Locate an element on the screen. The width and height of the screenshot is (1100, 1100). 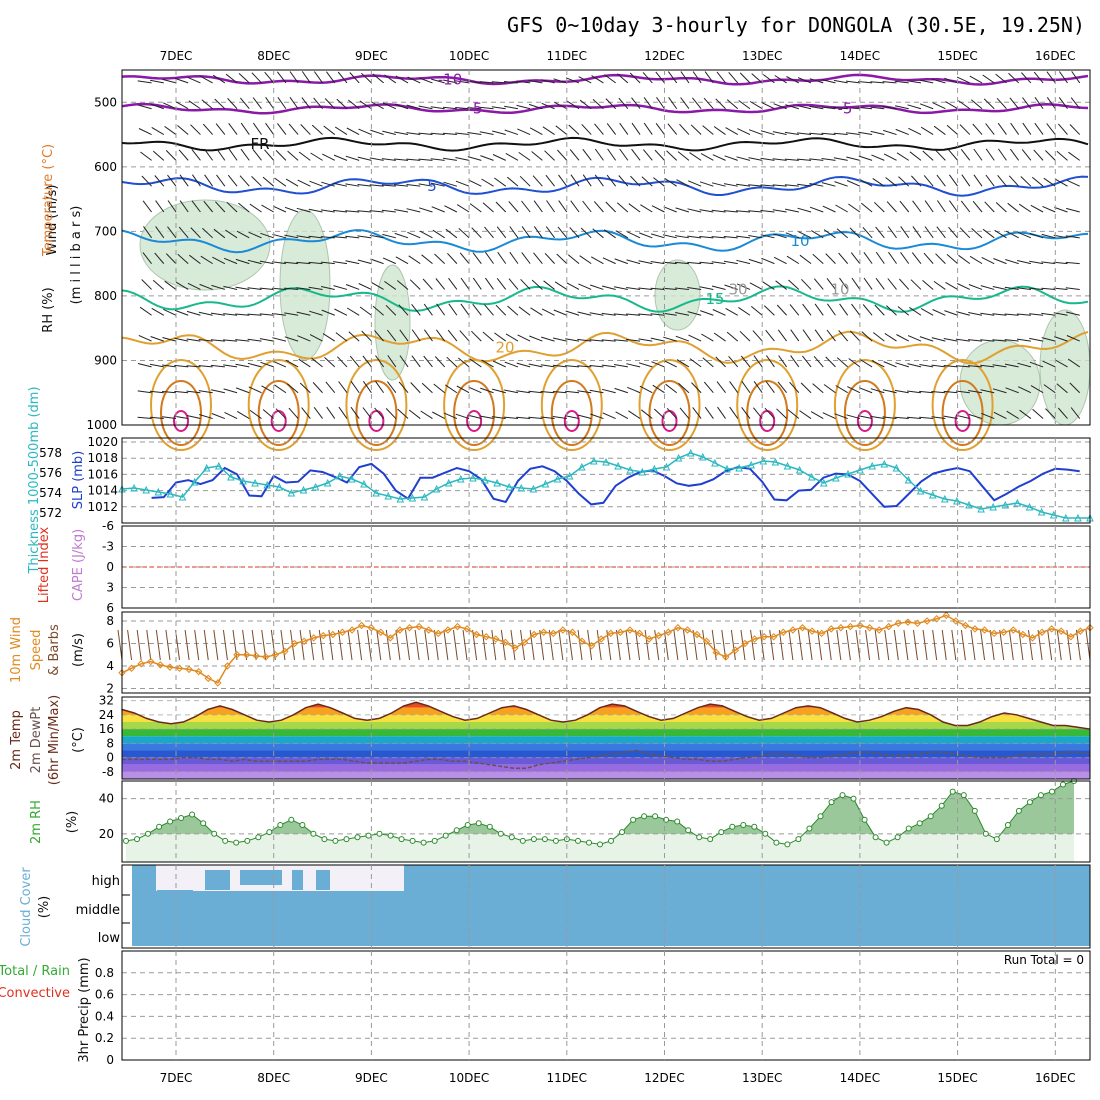
slp-line is located at coordinates (615, 485).